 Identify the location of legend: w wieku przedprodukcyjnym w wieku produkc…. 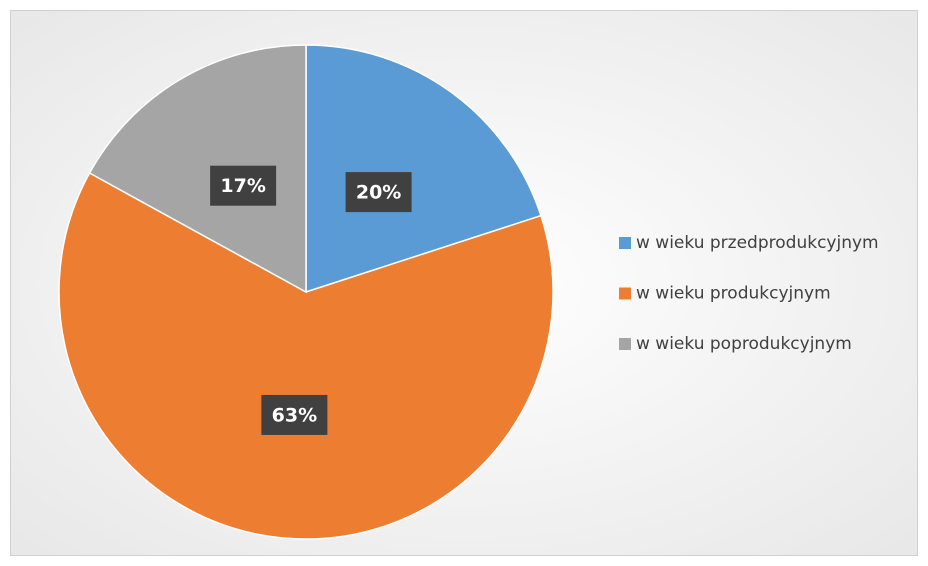
(749, 293).